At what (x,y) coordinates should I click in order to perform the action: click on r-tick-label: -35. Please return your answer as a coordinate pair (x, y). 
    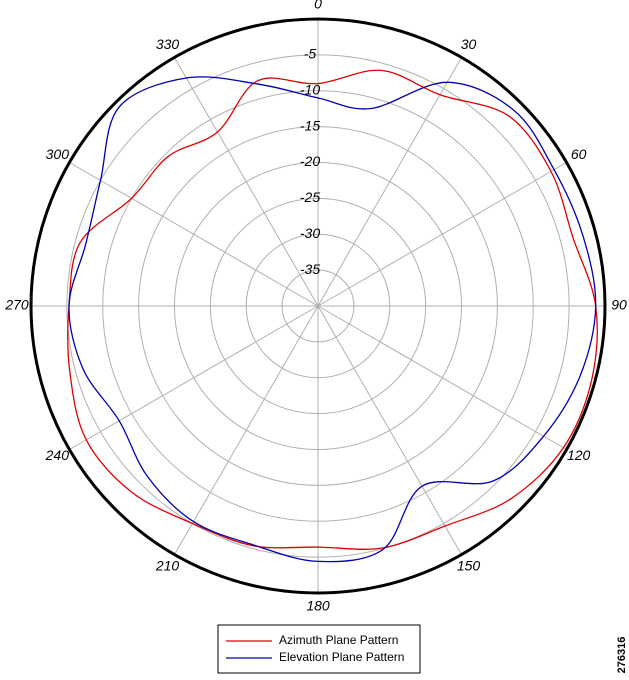
    Looking at the image, I should click on (310, 269).